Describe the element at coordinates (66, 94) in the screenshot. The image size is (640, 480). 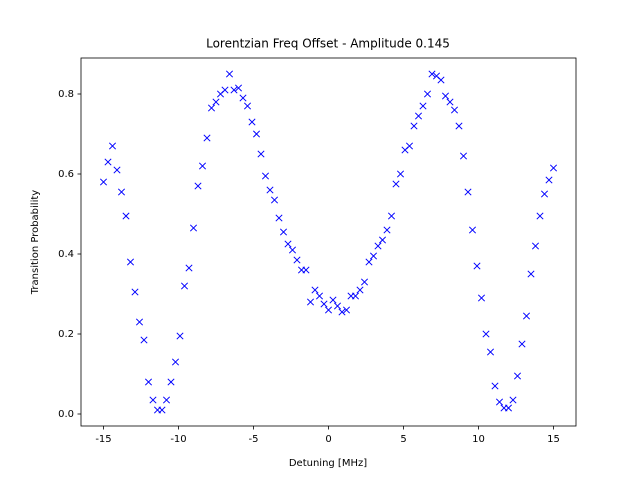
I see `y-tick-label: 0.8` at that location.